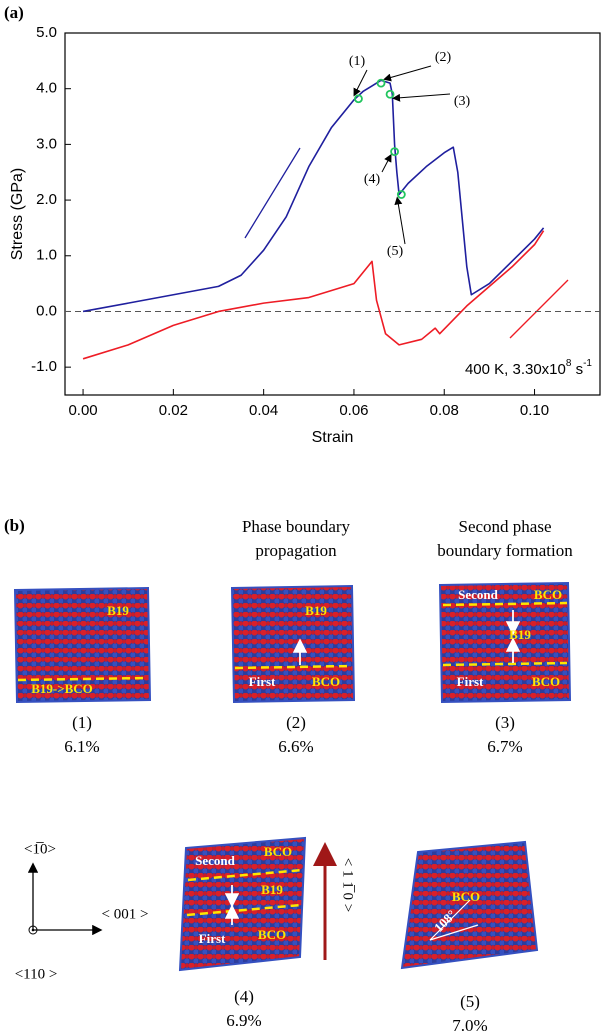 The image size is (610, 1035). I want to click on x-tick-label: 0.02, so click(173, 410).